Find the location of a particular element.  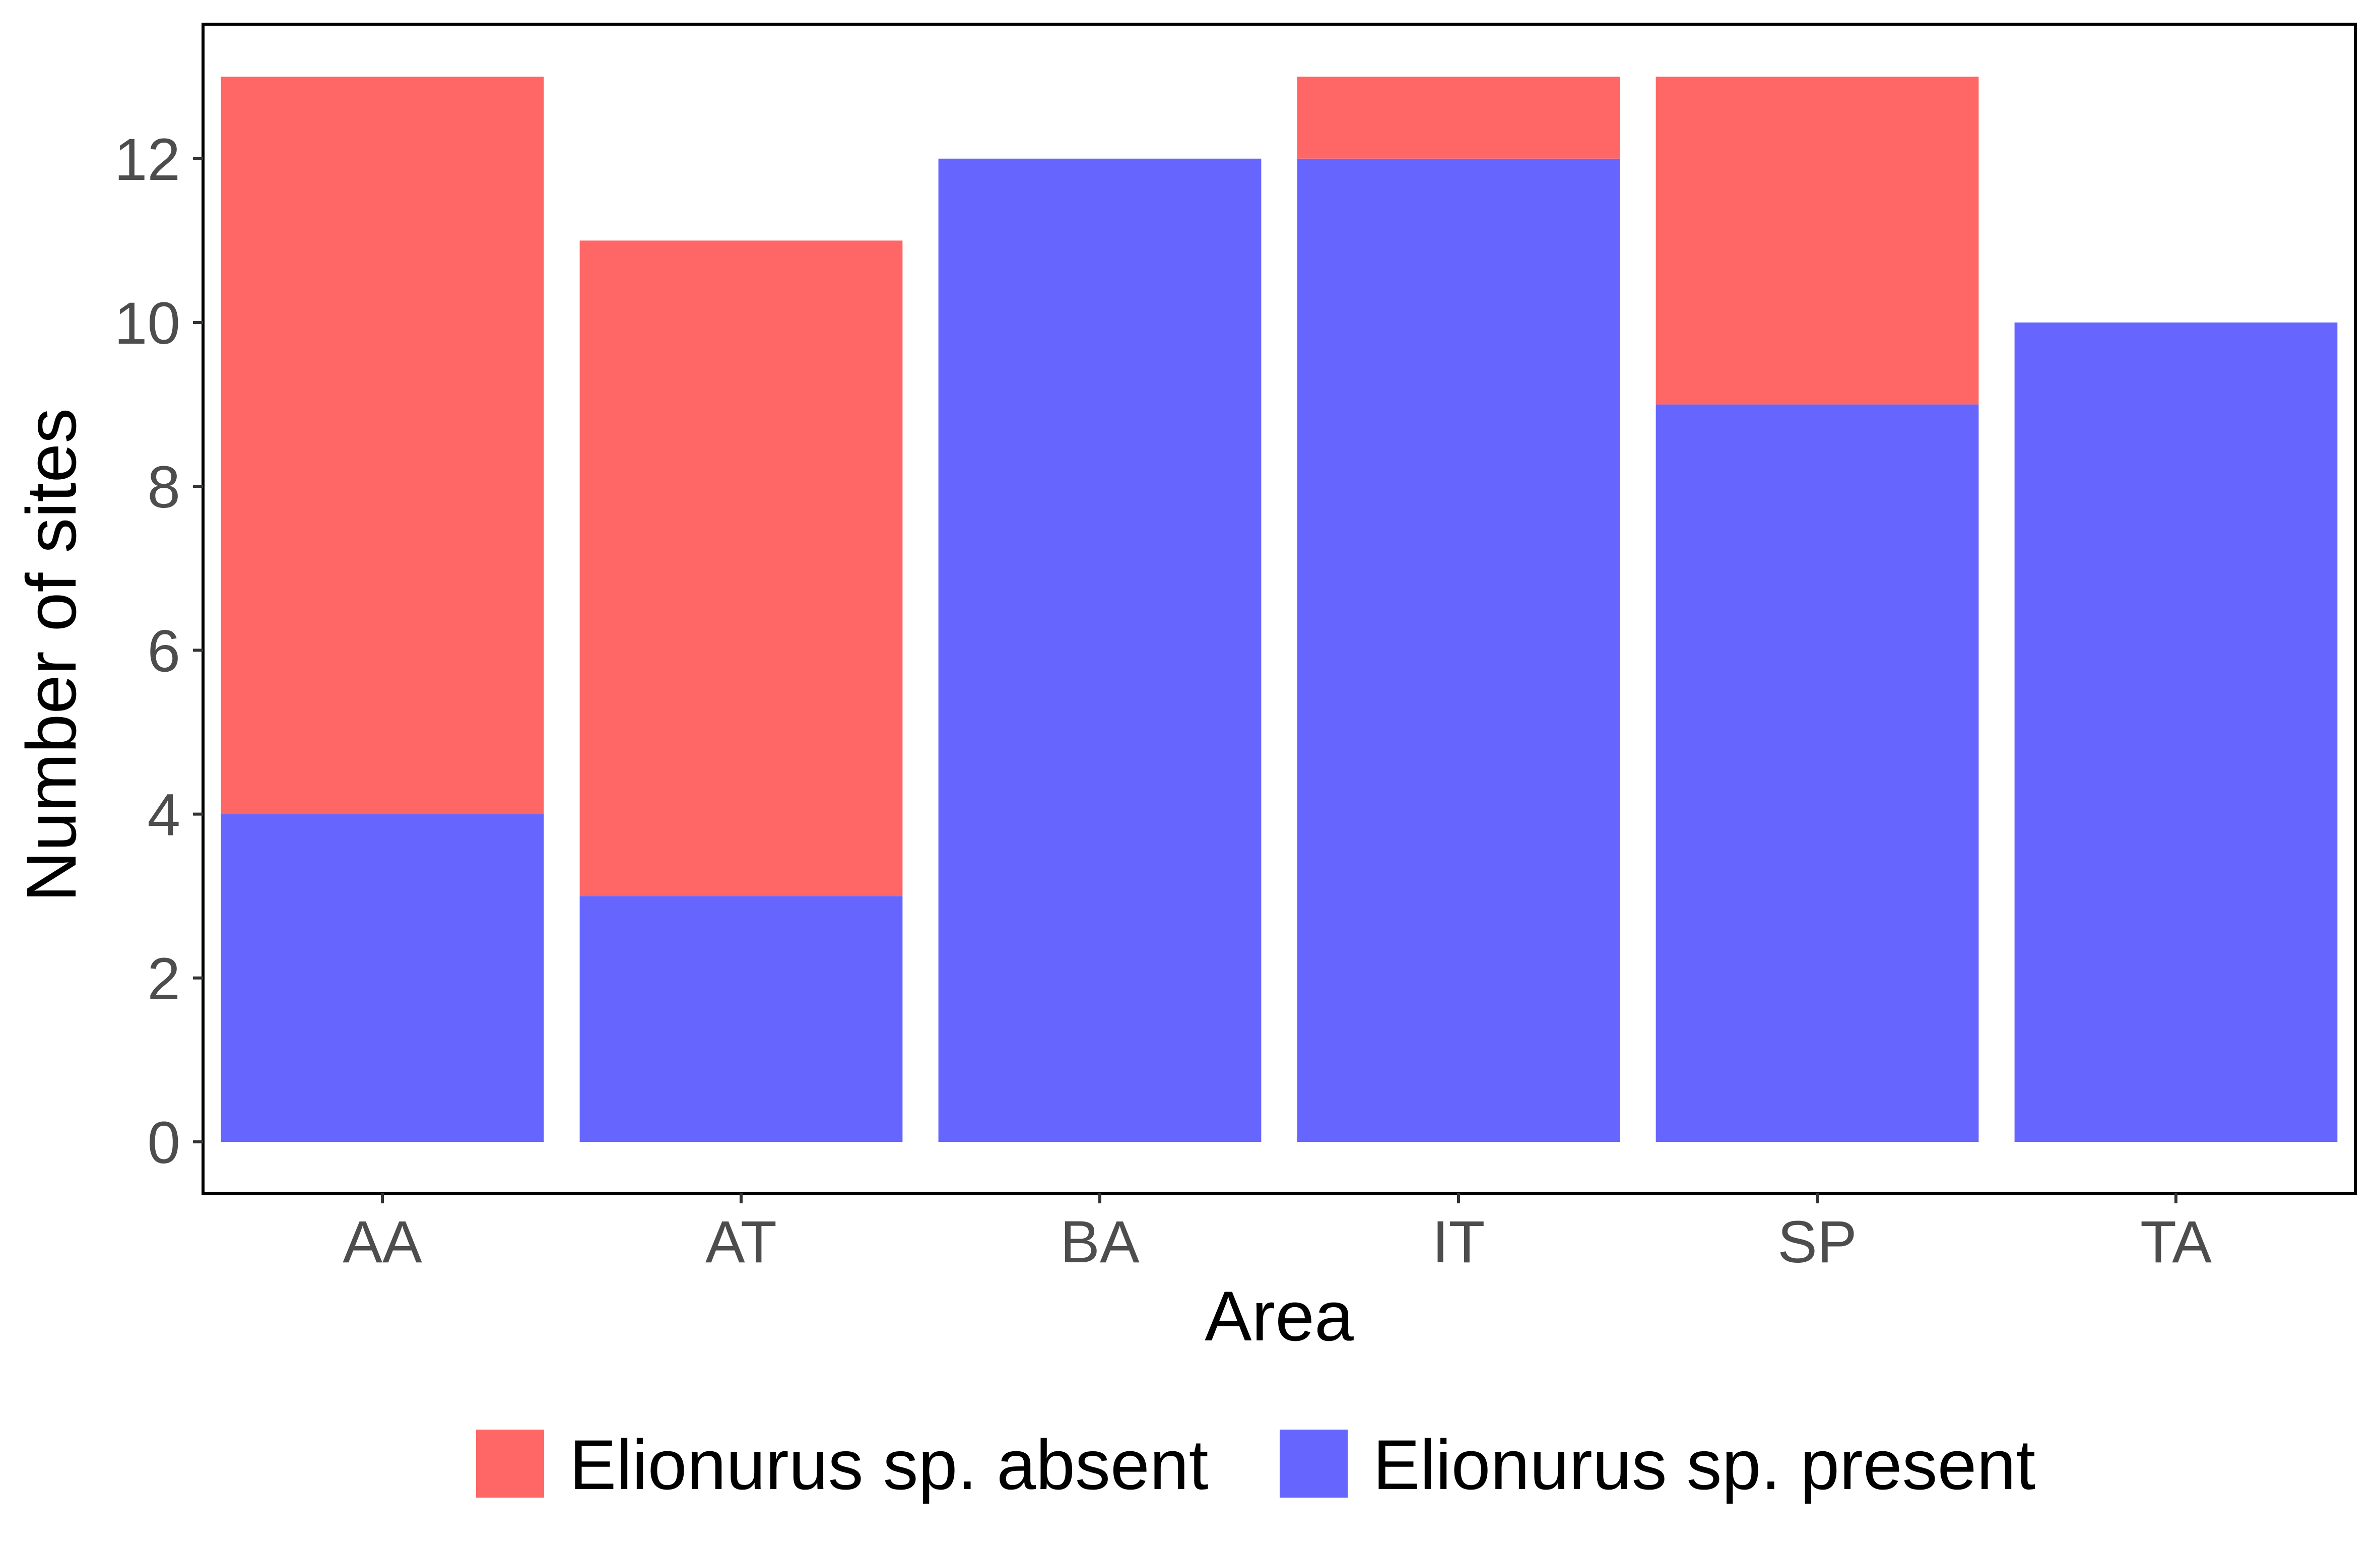

bar-sp-present is located at coordinates (1817, 773).